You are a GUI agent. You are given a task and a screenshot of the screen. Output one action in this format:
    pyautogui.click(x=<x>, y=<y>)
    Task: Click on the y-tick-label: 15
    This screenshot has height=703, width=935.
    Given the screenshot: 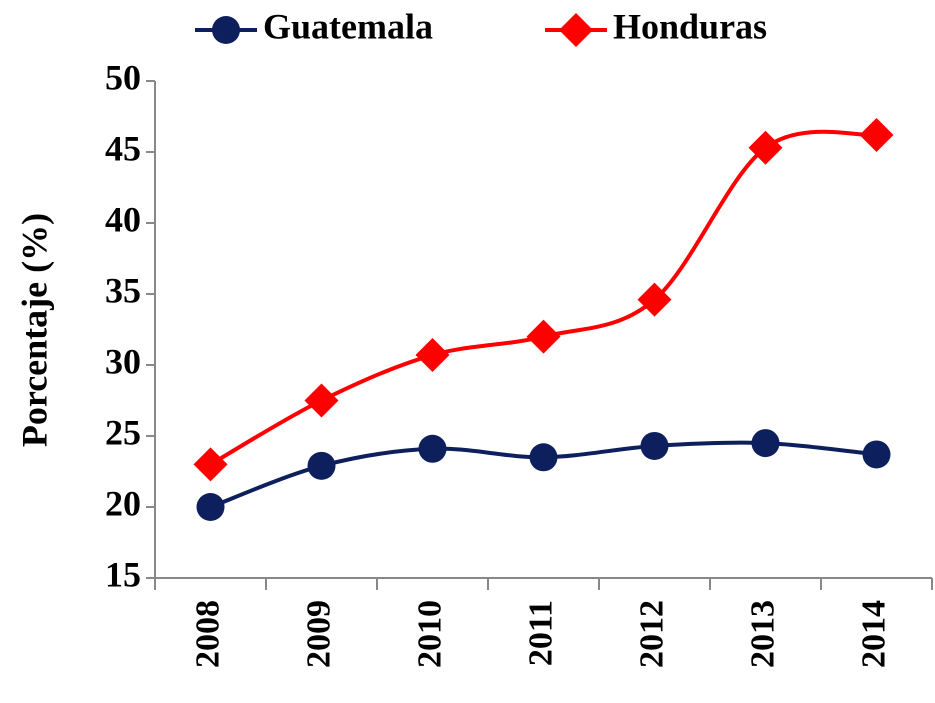 What is the action you would take?
    pyautogui.click(x=123, y=574)
    